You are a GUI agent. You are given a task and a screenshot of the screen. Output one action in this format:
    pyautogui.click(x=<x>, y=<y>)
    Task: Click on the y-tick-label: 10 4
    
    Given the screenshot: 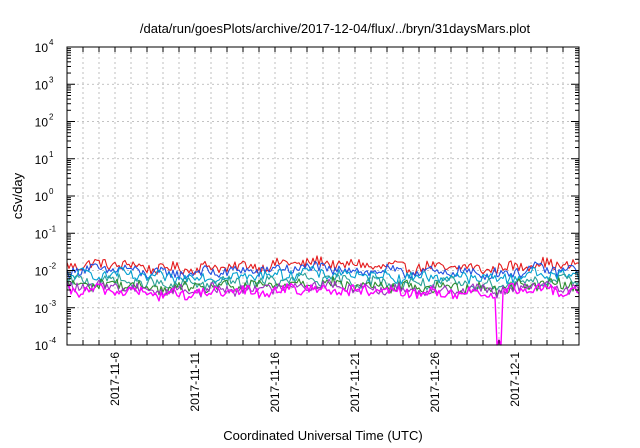 What is the action you would take?
    pyautogui.click(x=44, y=46)
    